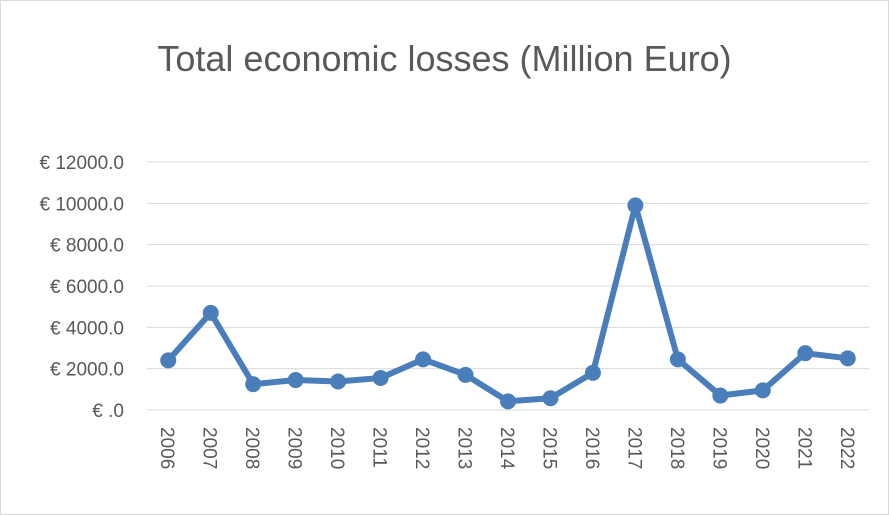 The width and height of the screenshot is (889, 515). Describe the element at coordinates (168, 360) in the screenshot. I see `data-point-2006` at that location.